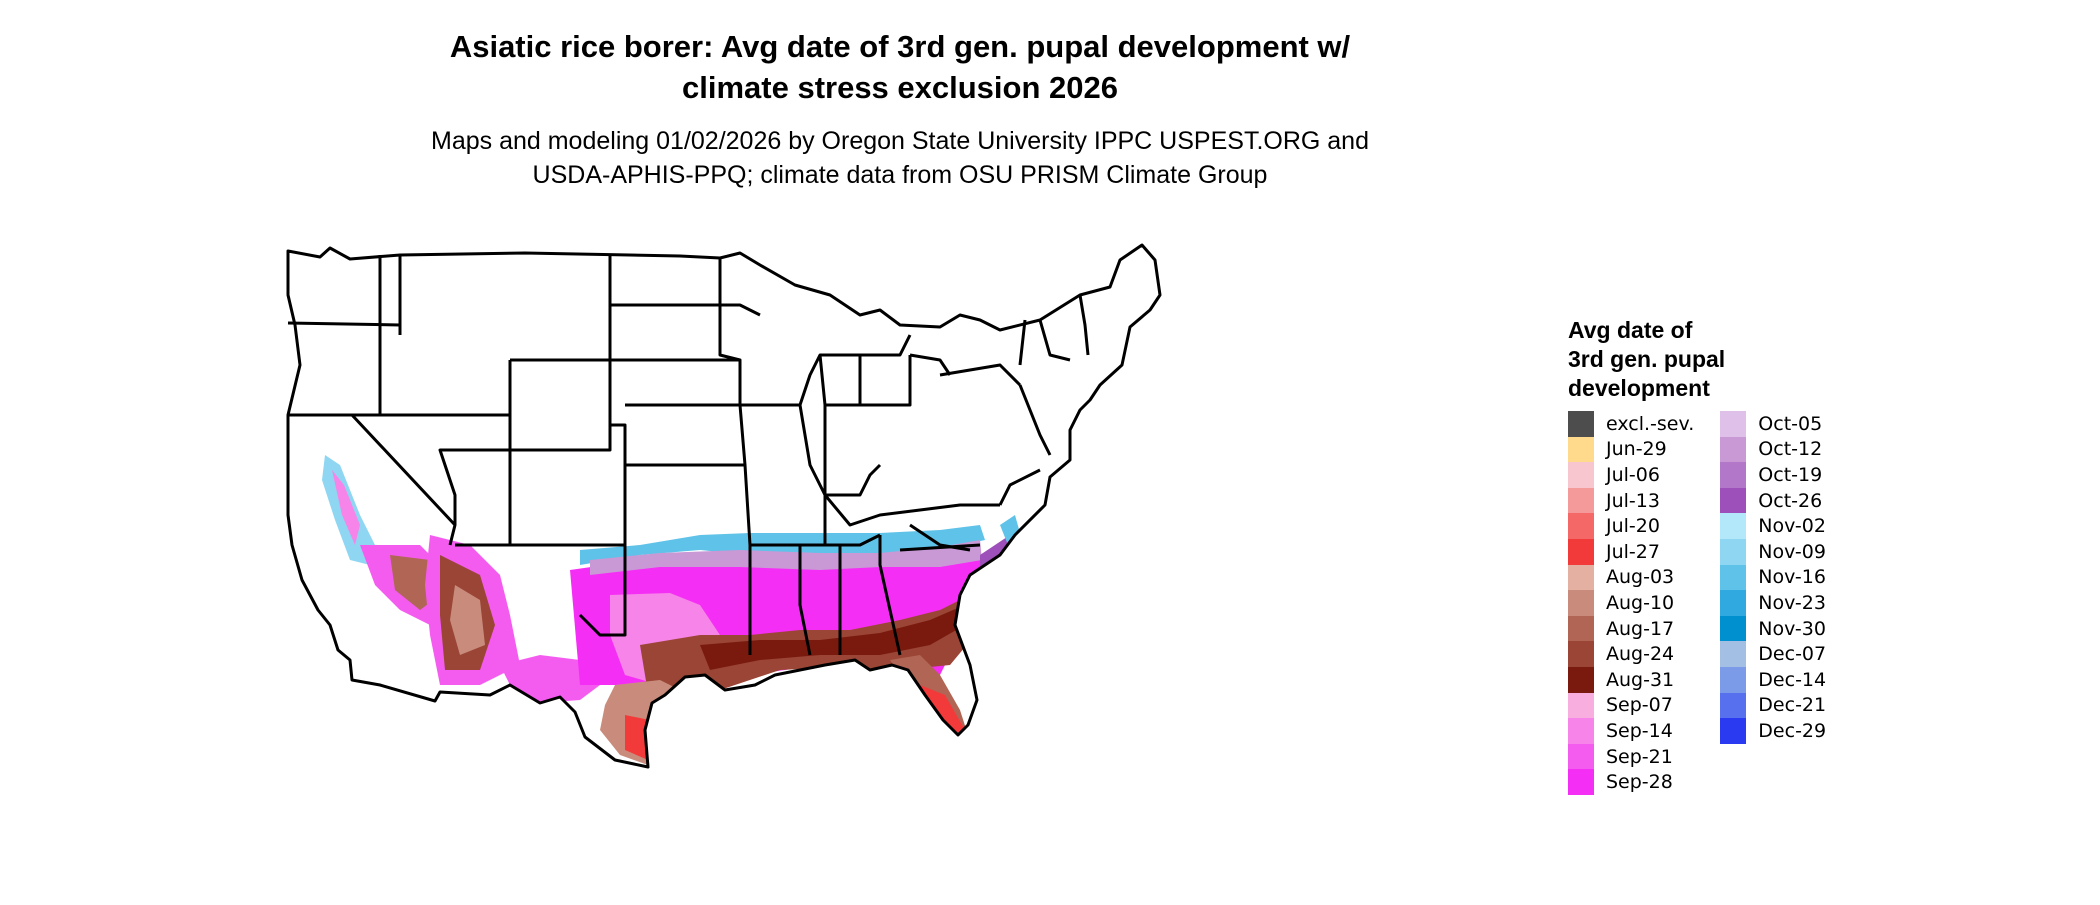 The height and width of the screenshot is (905, 2100). I want to click on legend-label: Dec-29, so click(1792, 730).